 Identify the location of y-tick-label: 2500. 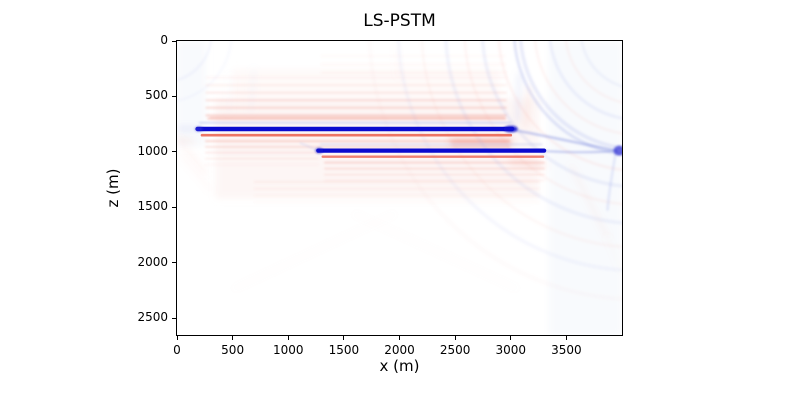
(152, 317).